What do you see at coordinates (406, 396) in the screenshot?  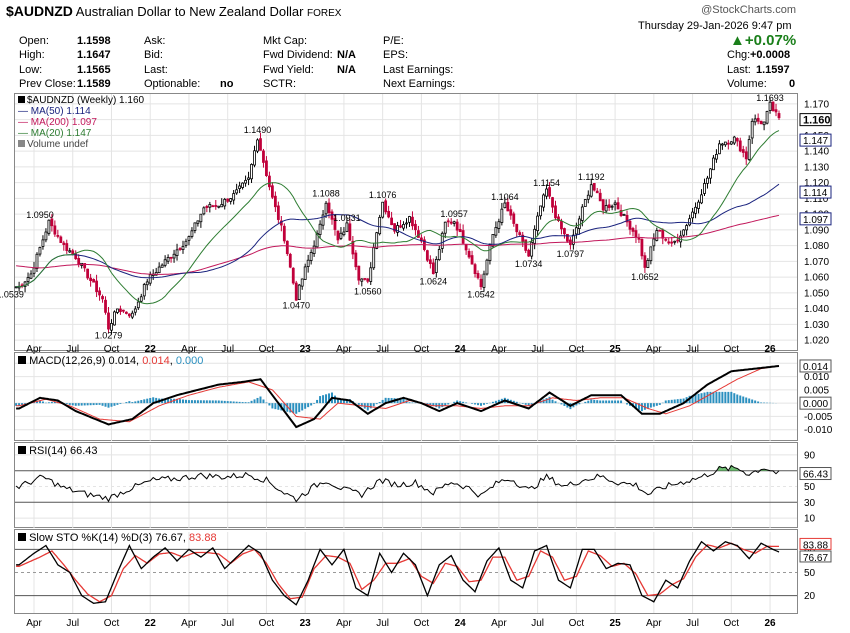 I see `macd-panel` at bounding box center [406, 396].